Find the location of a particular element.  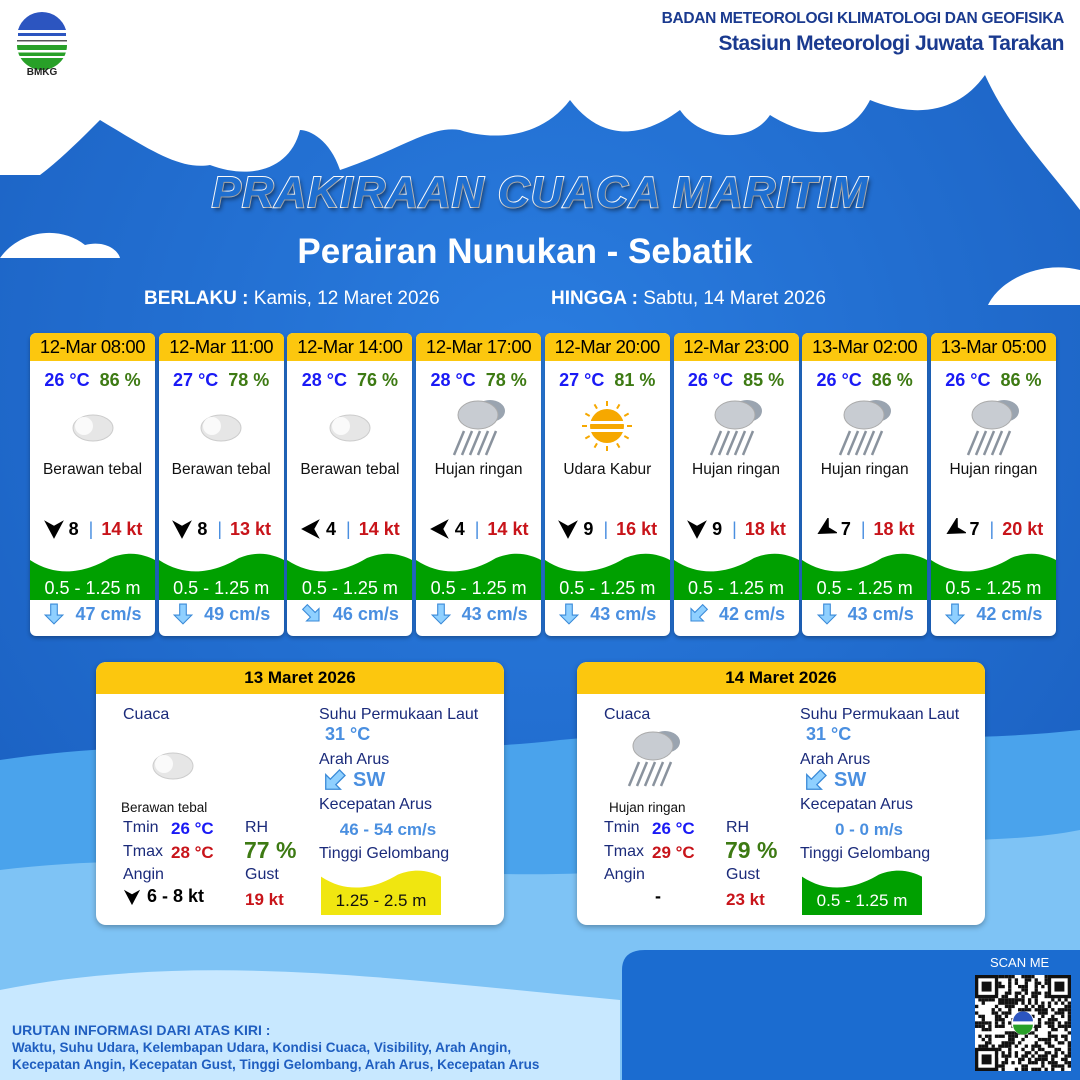

humidity: 85 % is located at coordinates (764, 380).